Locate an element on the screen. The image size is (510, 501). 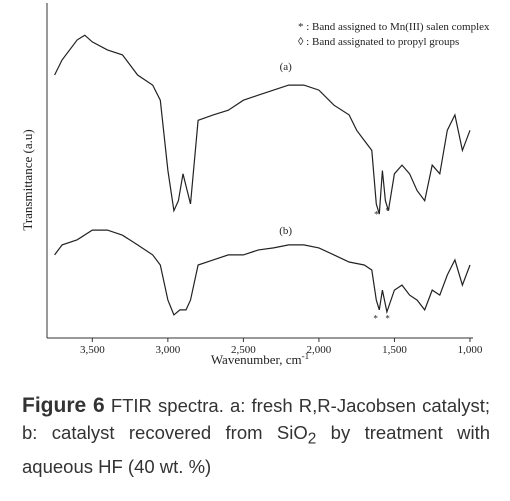
x-label-text: Wavenumber, cm is located at coordinates (256, 359).